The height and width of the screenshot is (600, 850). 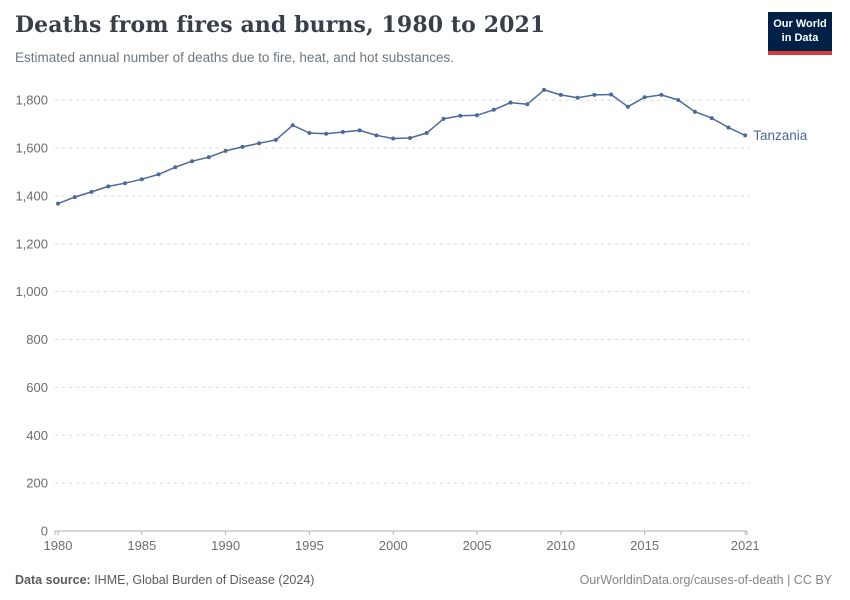 I want to click on data-point-2002, so click(x=426, y=133).